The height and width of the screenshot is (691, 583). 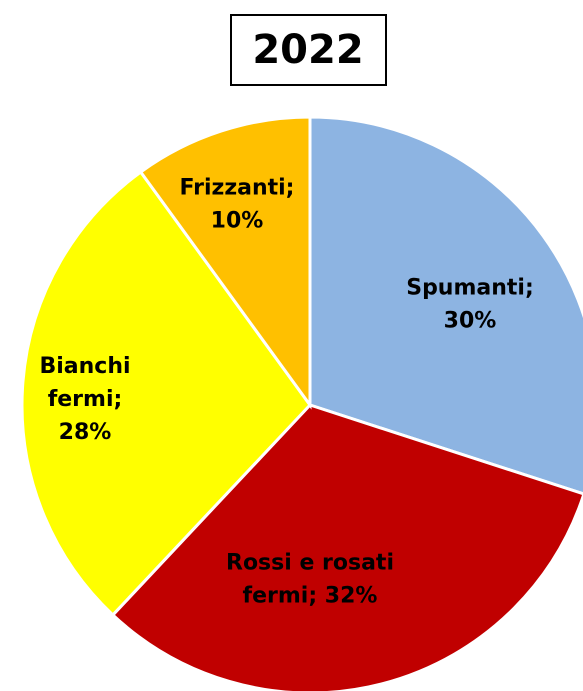 I want to click on title-box, so click(x=308, y=50).